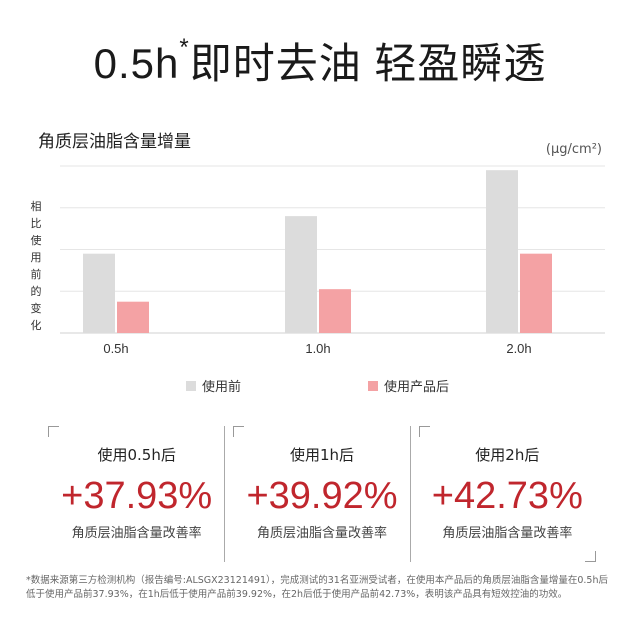 The width and height of the screenshot is (640, 640). I want to click on bar-before-0.5h, so click(99, 293).